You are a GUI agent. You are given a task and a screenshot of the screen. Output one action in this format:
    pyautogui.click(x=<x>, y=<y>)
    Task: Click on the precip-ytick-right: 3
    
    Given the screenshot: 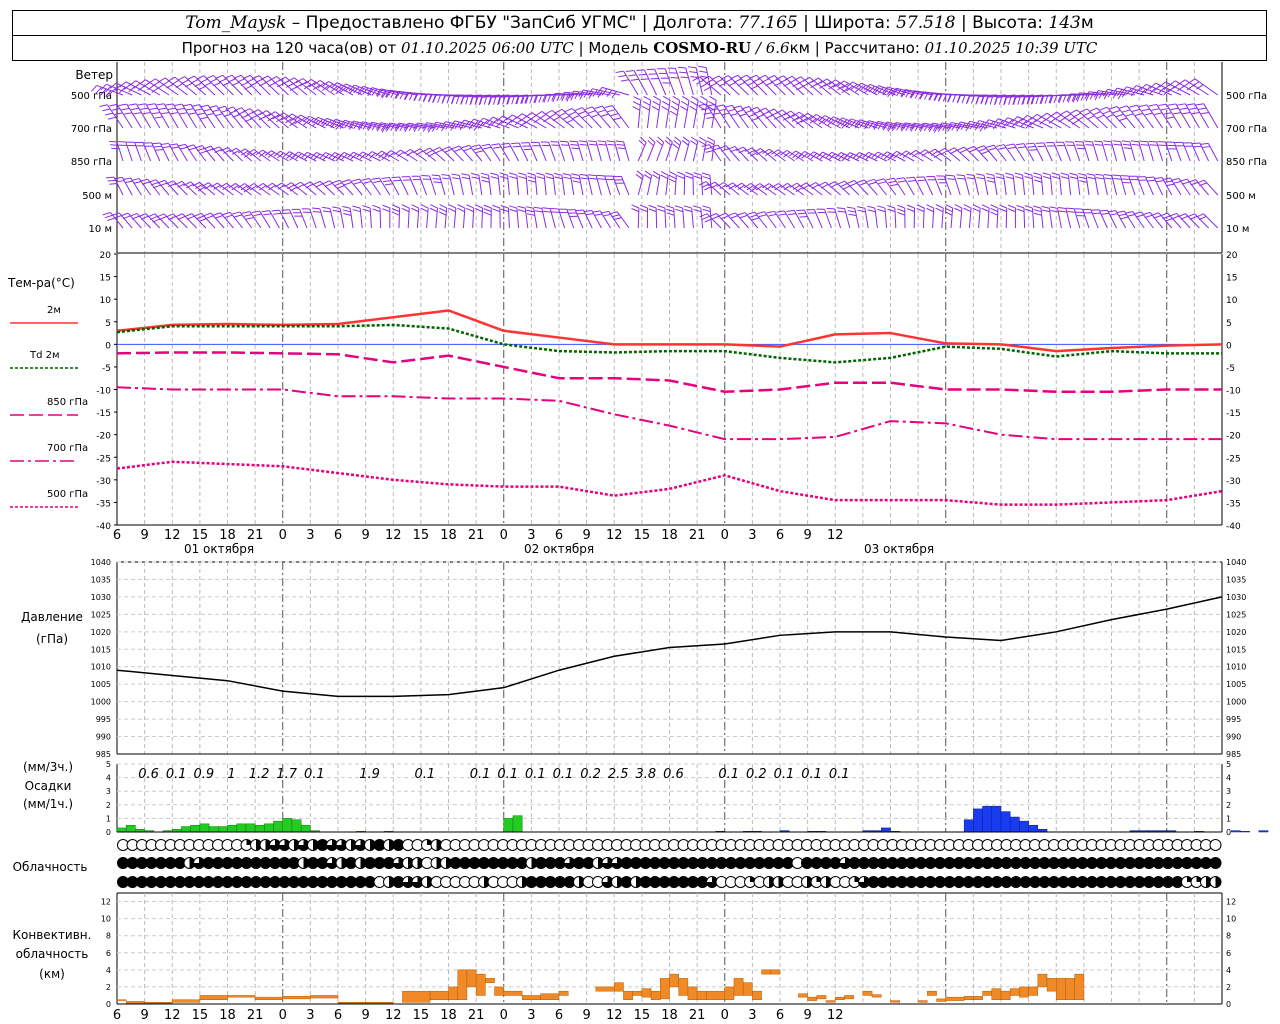 What is the action you would take?
    pyautogui.click(x=1228, y=791)
    